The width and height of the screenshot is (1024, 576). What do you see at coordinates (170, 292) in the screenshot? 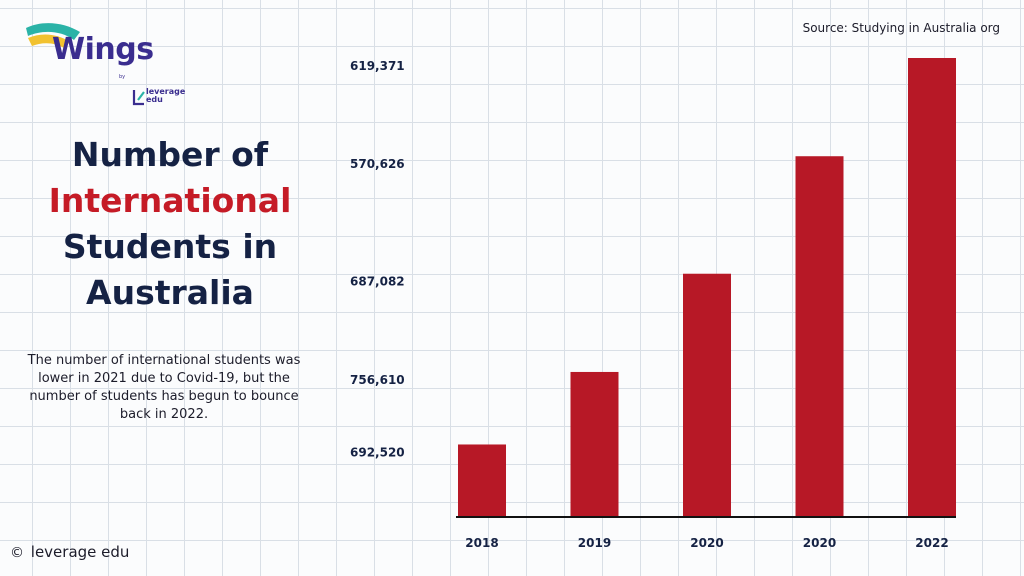
I see `title-line-4: Australia` at bounding box center [170, 292].